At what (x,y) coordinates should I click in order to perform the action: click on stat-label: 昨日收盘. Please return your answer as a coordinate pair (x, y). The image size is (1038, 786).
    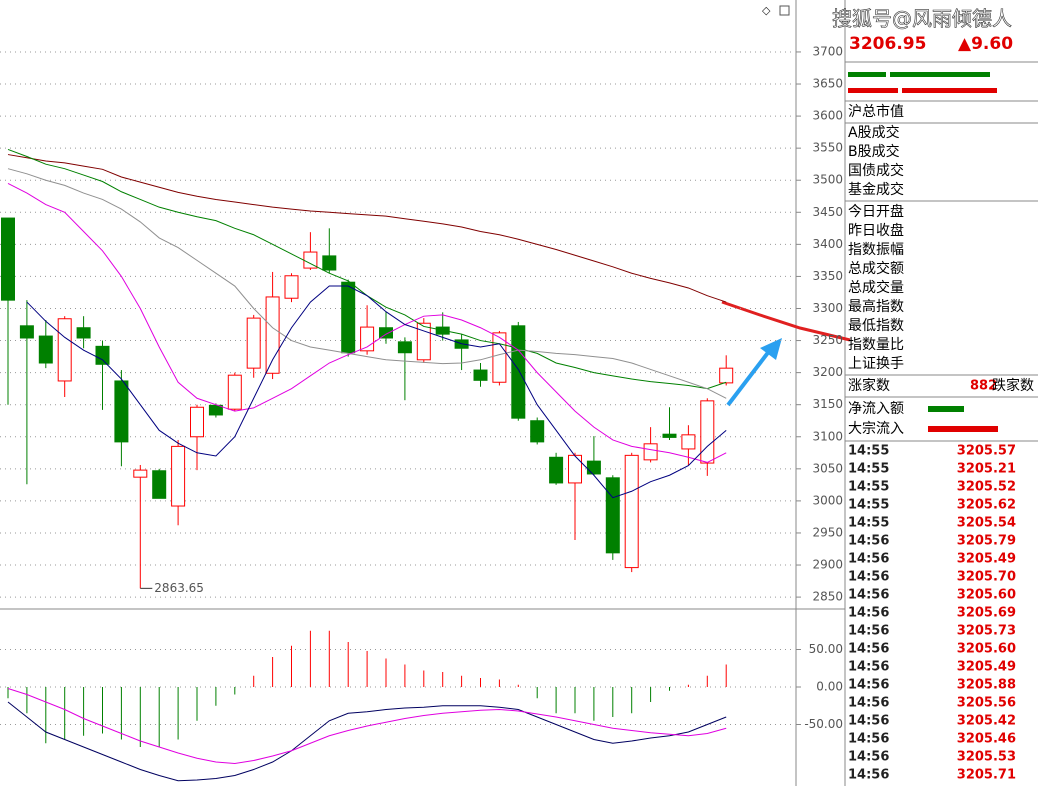
    Looking at the image, I should click on (876, 230).